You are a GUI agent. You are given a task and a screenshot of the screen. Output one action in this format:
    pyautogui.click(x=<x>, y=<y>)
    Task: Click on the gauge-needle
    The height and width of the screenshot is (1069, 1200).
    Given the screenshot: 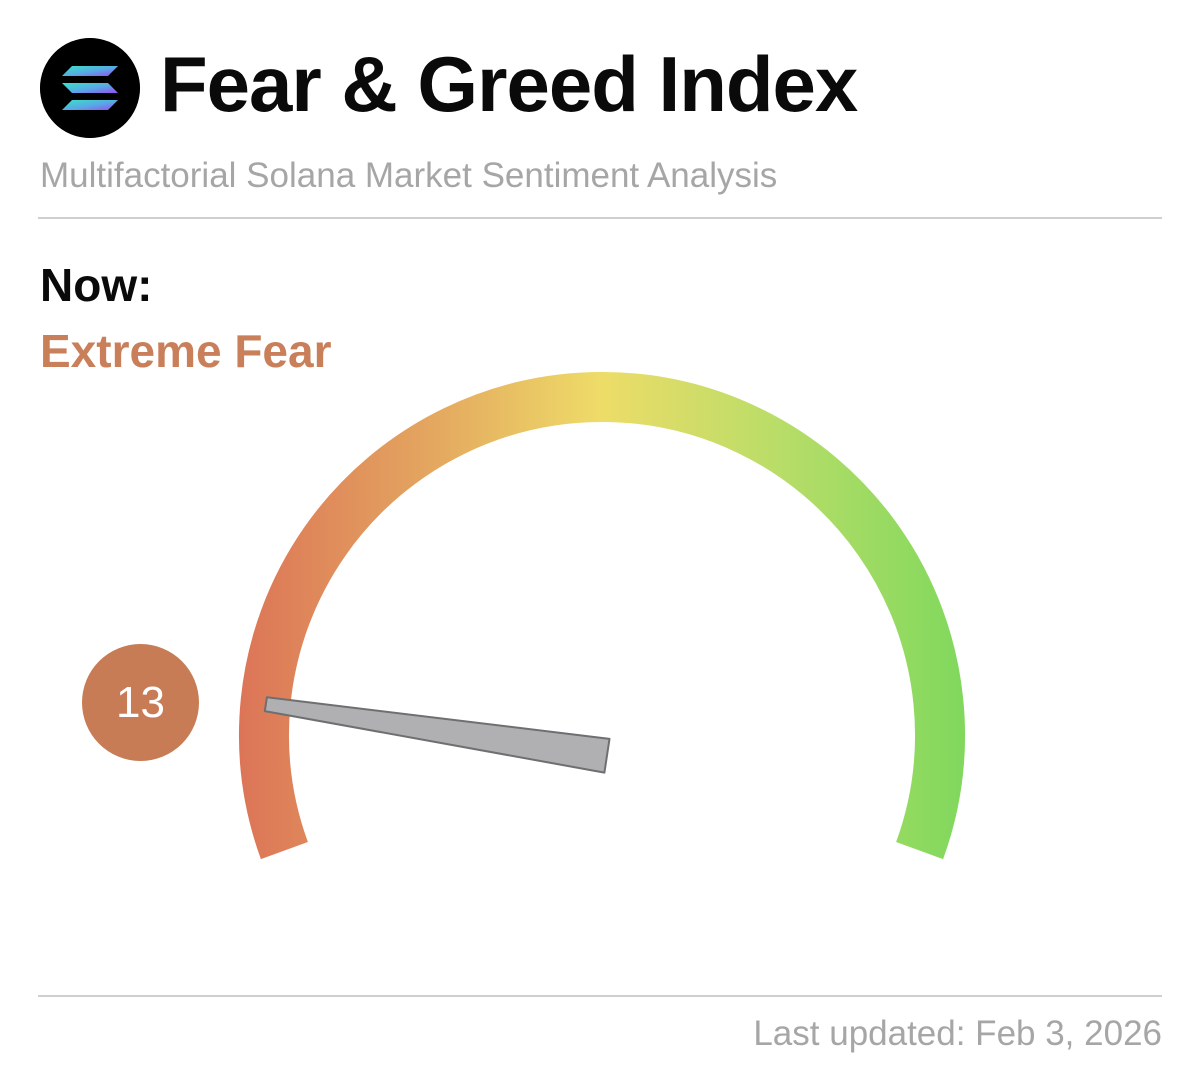 What is the action you would take?
    pyautogui.click(x=437, y=735)
    